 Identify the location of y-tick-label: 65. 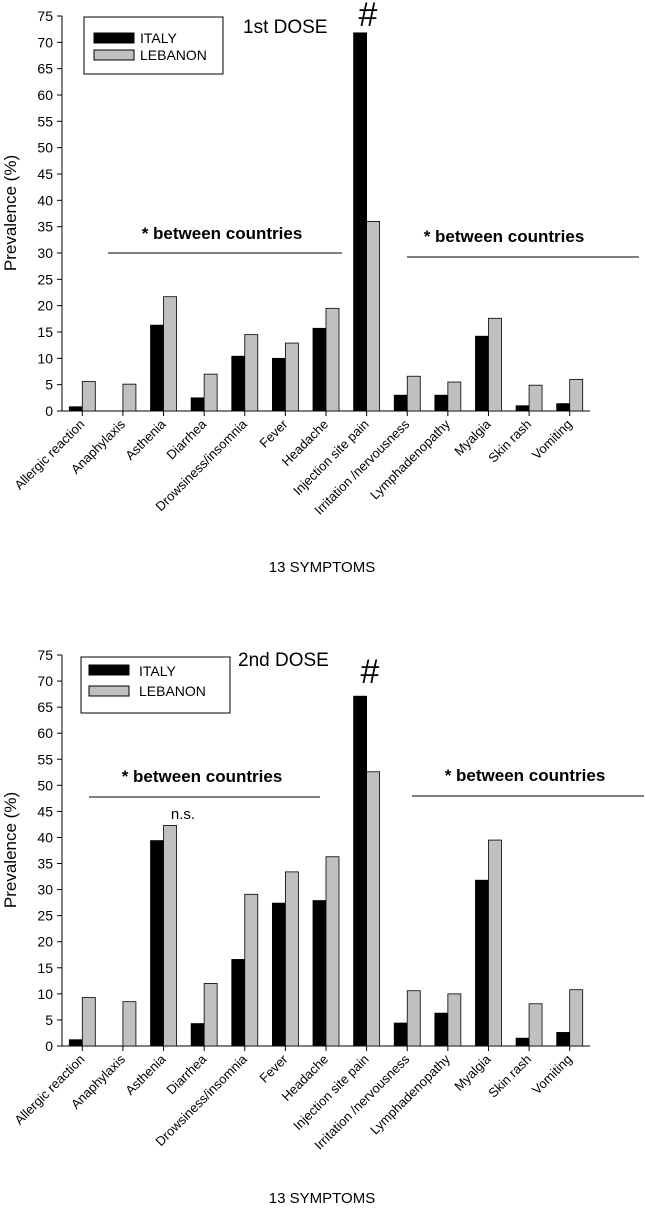
(45, 707).